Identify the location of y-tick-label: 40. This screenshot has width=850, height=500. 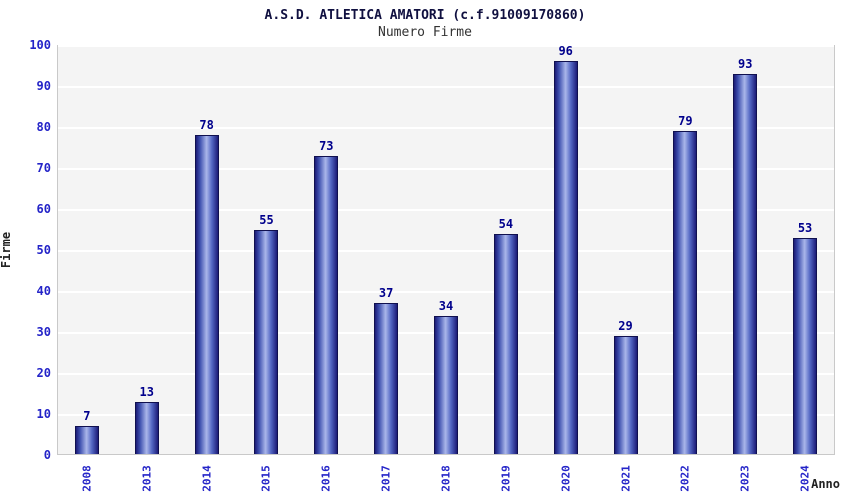
(43, 291).